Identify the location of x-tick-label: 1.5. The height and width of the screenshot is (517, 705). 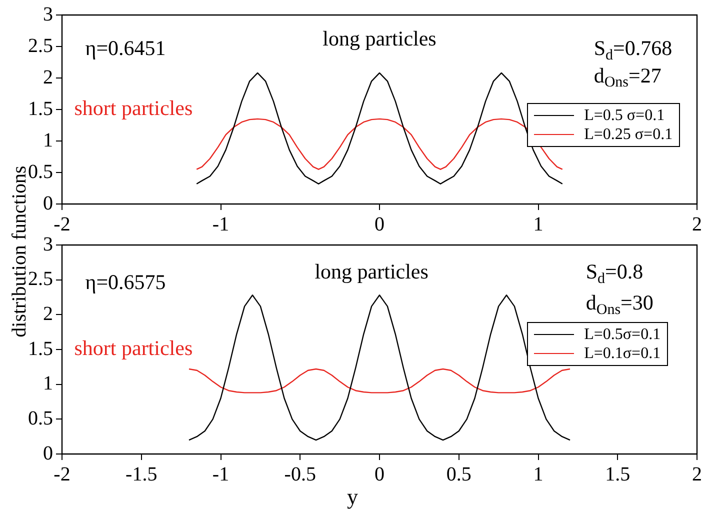
(617, 474).